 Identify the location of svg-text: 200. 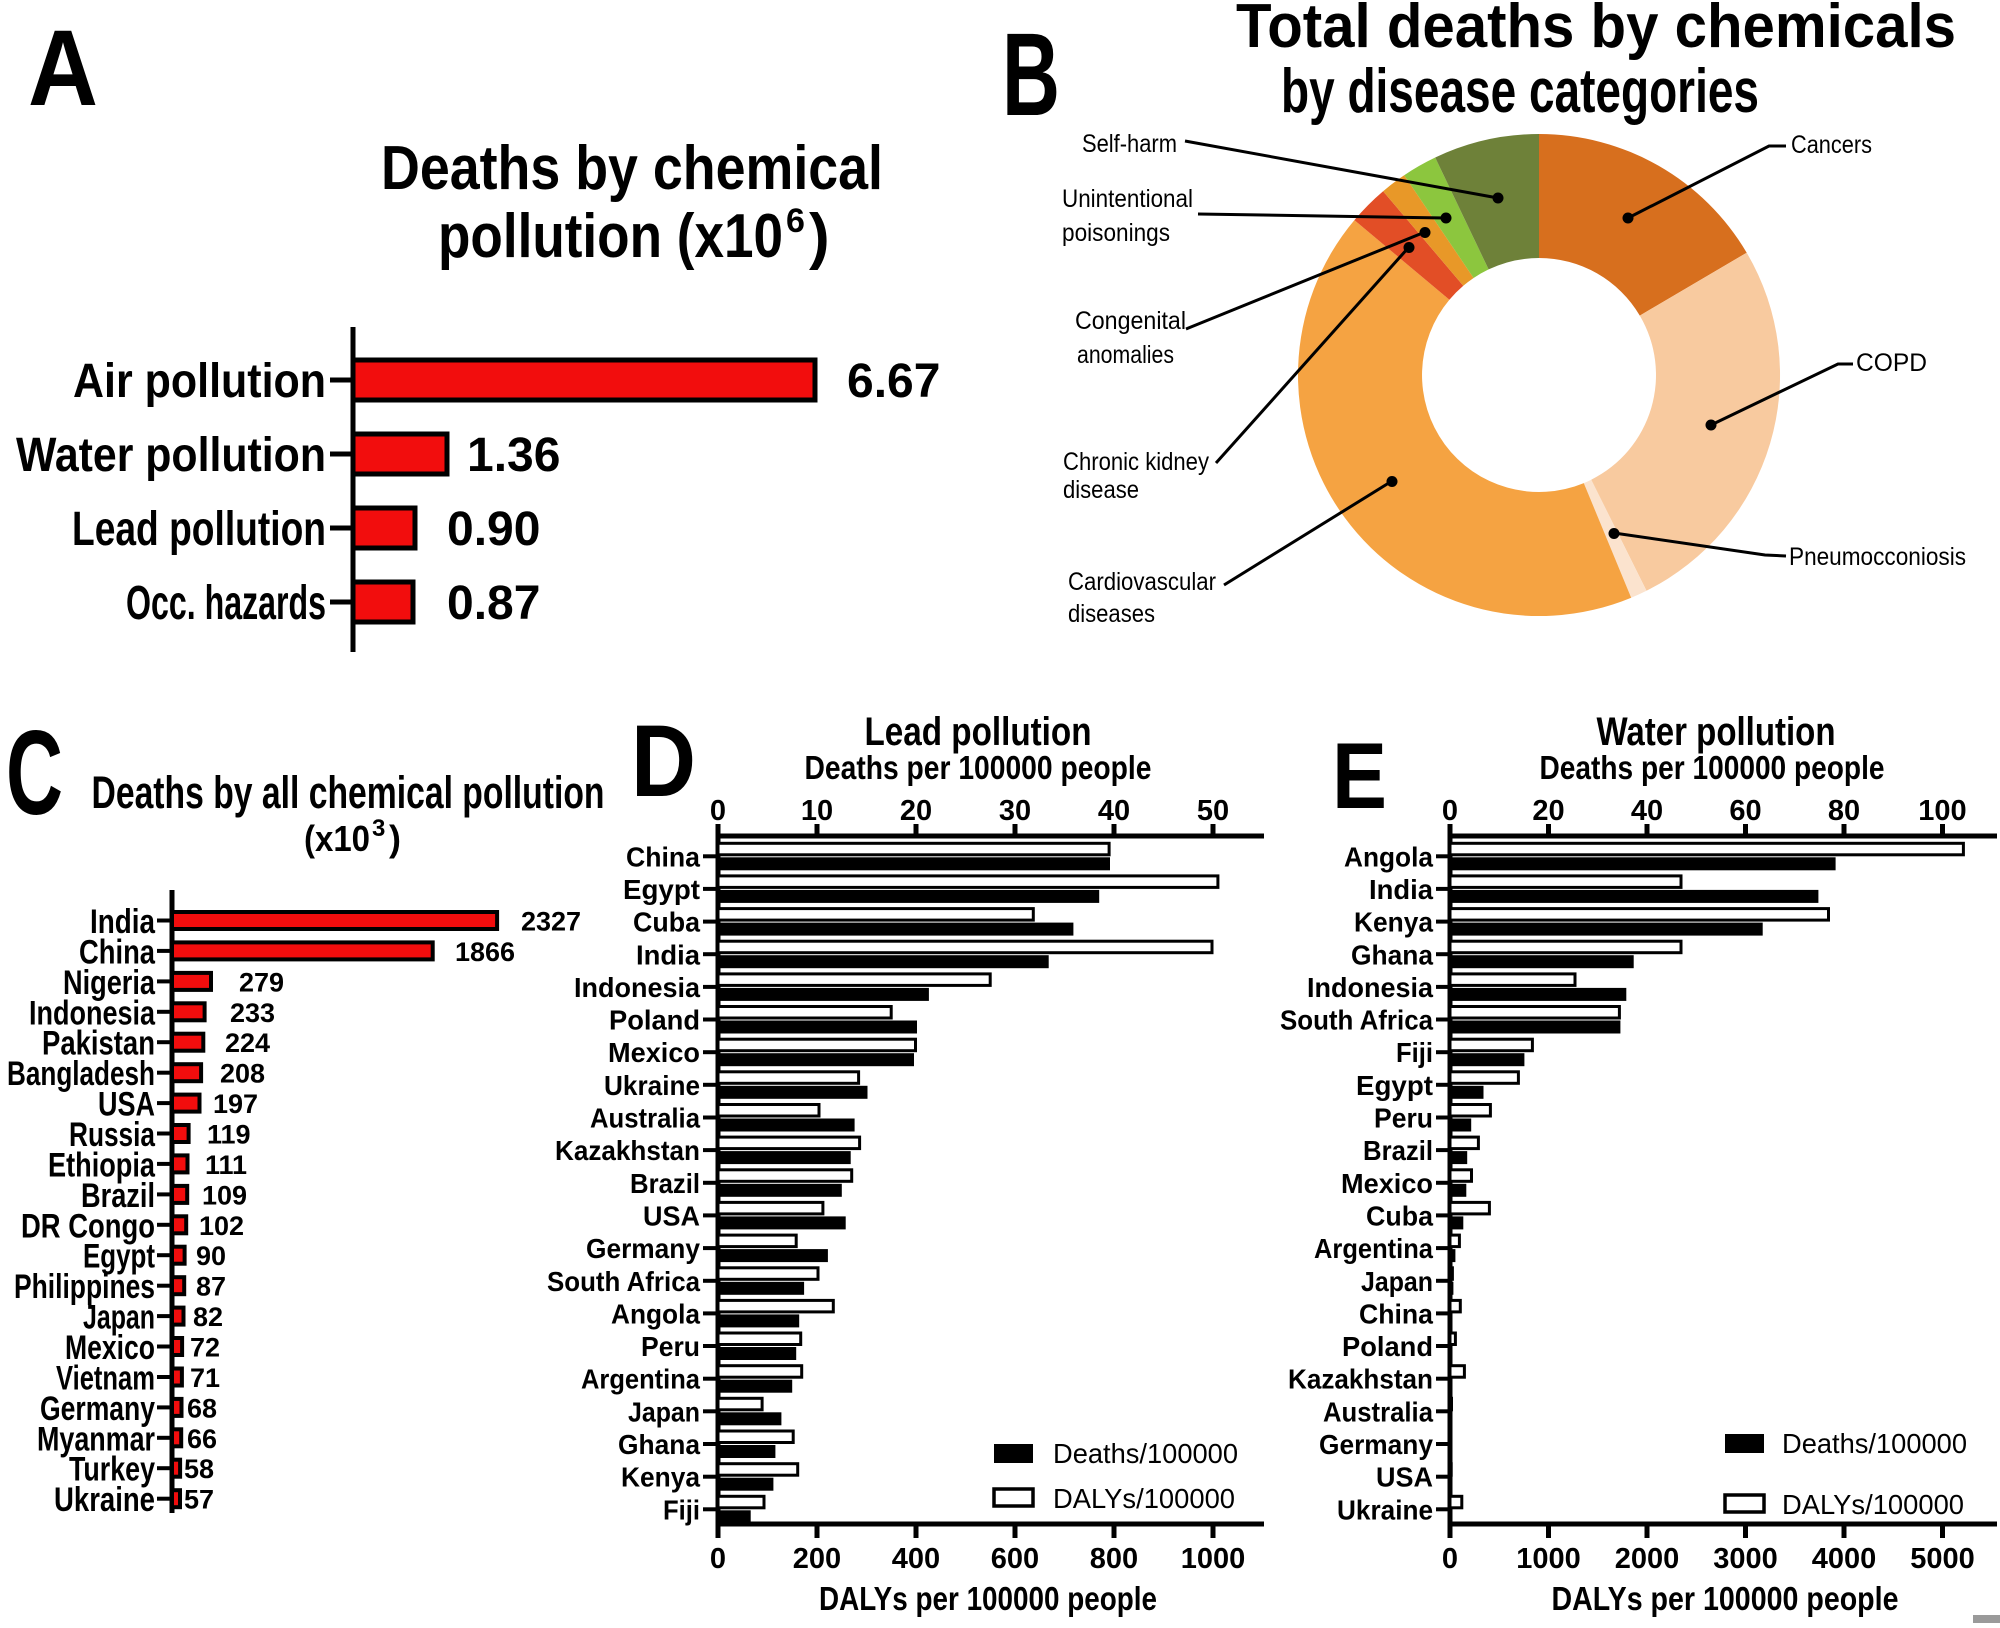
(817, 1559).